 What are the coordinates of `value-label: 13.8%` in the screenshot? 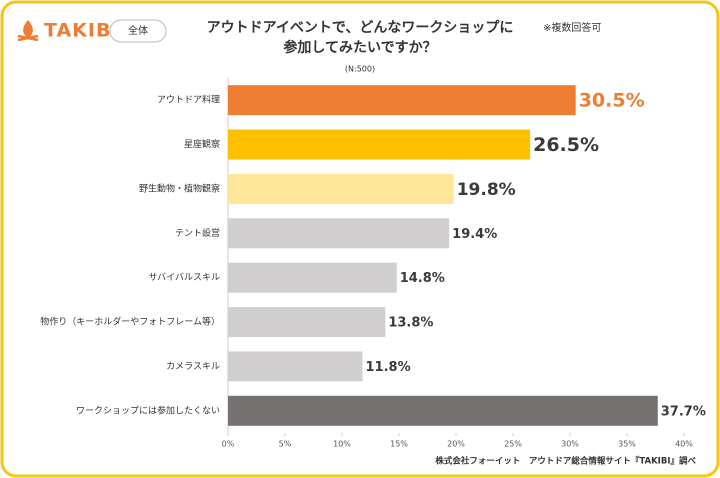 It's located at (410, 323).